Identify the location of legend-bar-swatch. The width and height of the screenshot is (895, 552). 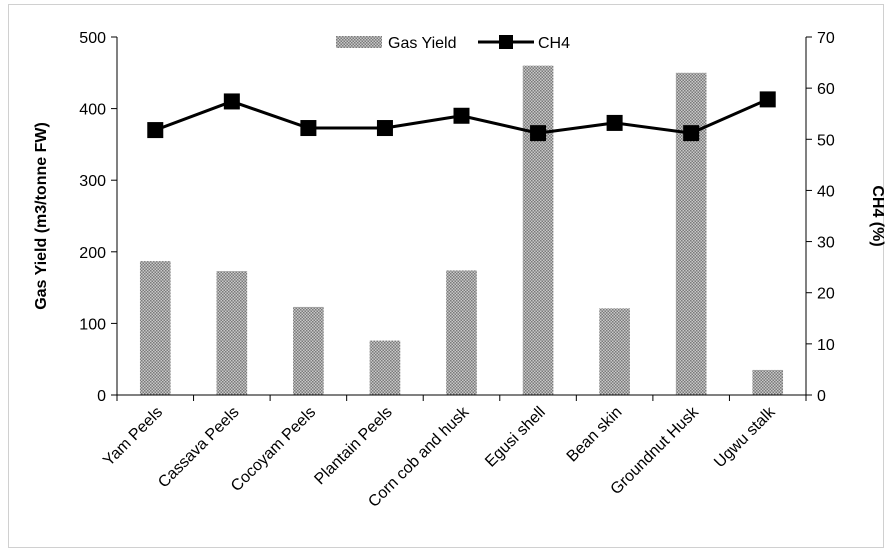
(359, 42).